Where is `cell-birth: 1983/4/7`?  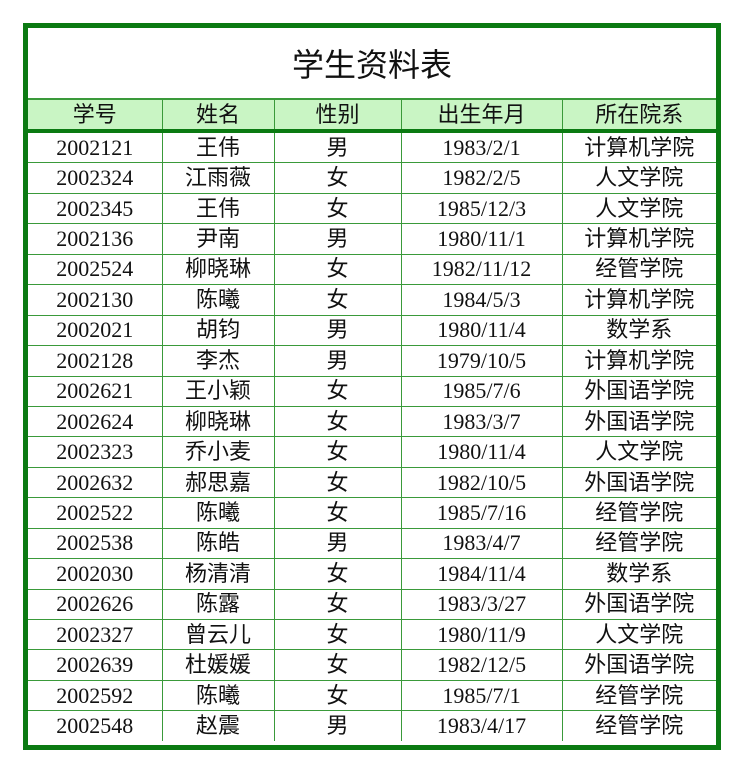 cell-birth: 1983/4/7 is located at coordinates (481, 543).